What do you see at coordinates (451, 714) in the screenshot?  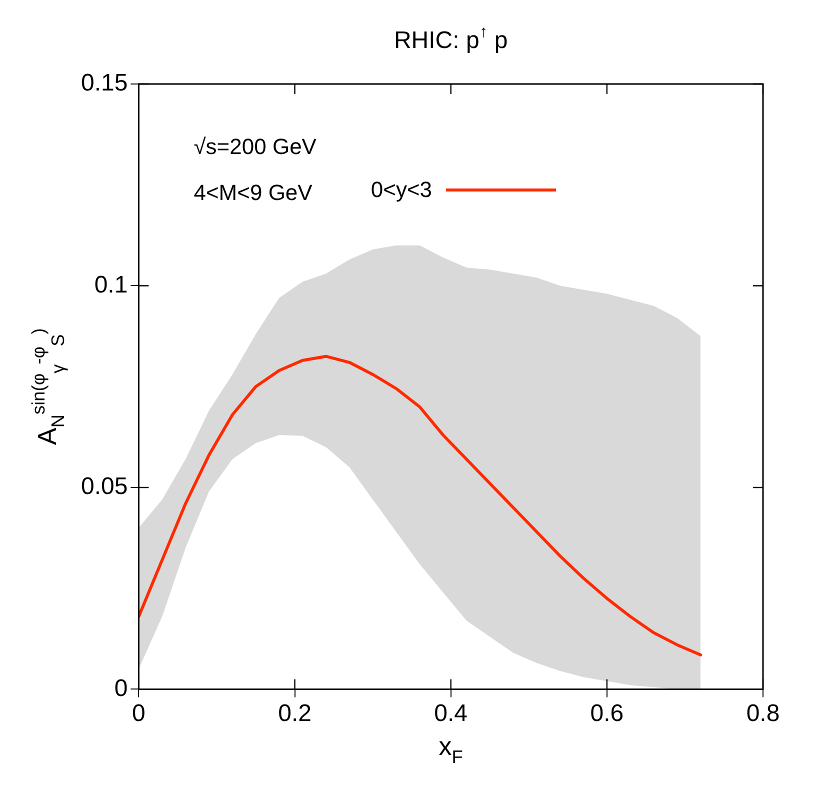 I see `x-tick-label: 0.4` at bounding box center [451, 714].